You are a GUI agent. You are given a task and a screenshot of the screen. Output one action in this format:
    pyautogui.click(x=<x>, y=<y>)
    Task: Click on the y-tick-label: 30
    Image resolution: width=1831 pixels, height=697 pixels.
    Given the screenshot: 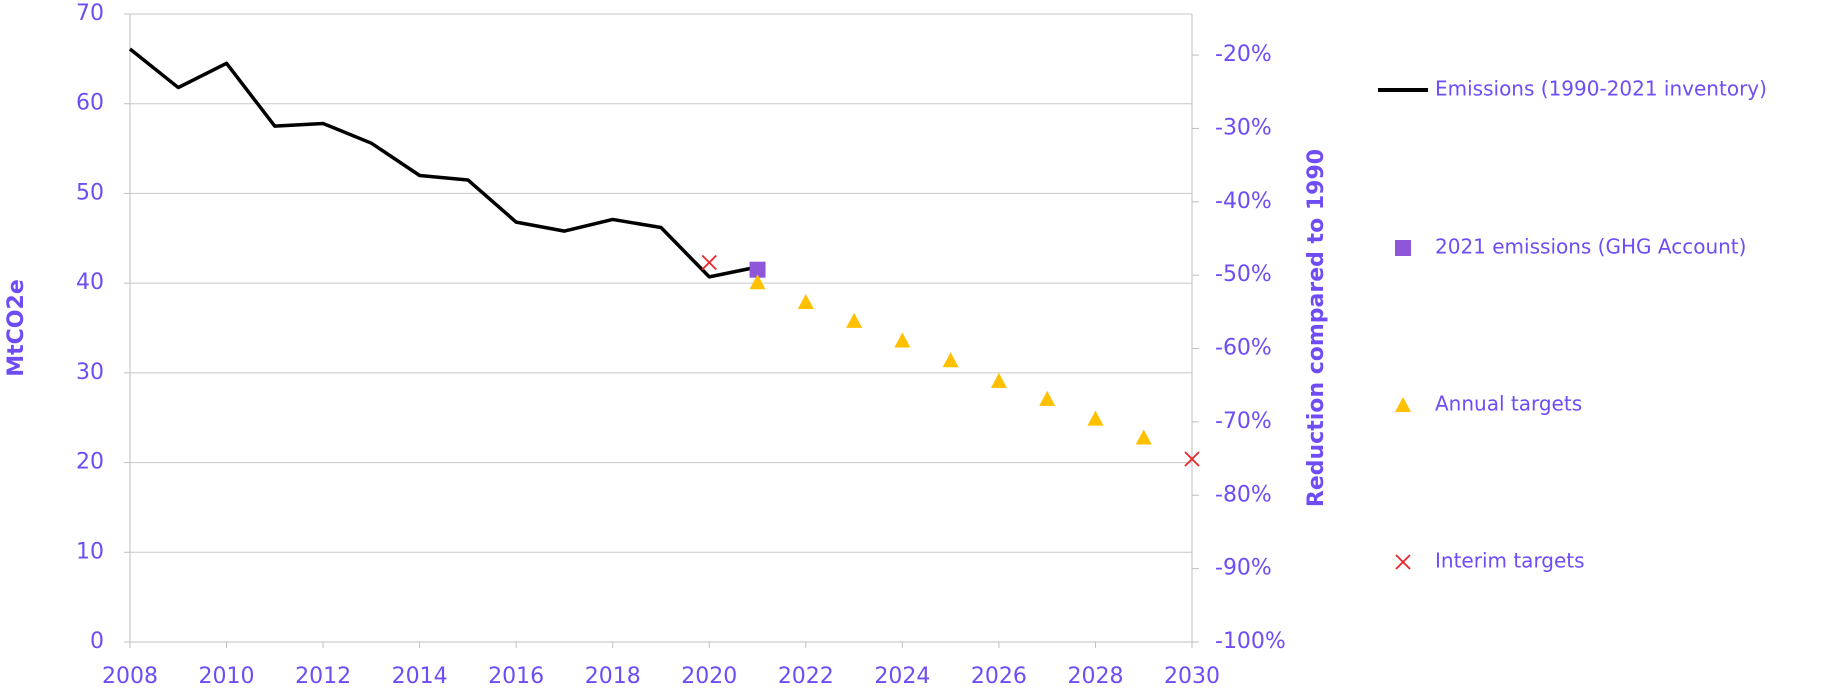 What is the action you would take?
    pyautogui.click(x=90, y=372)
    